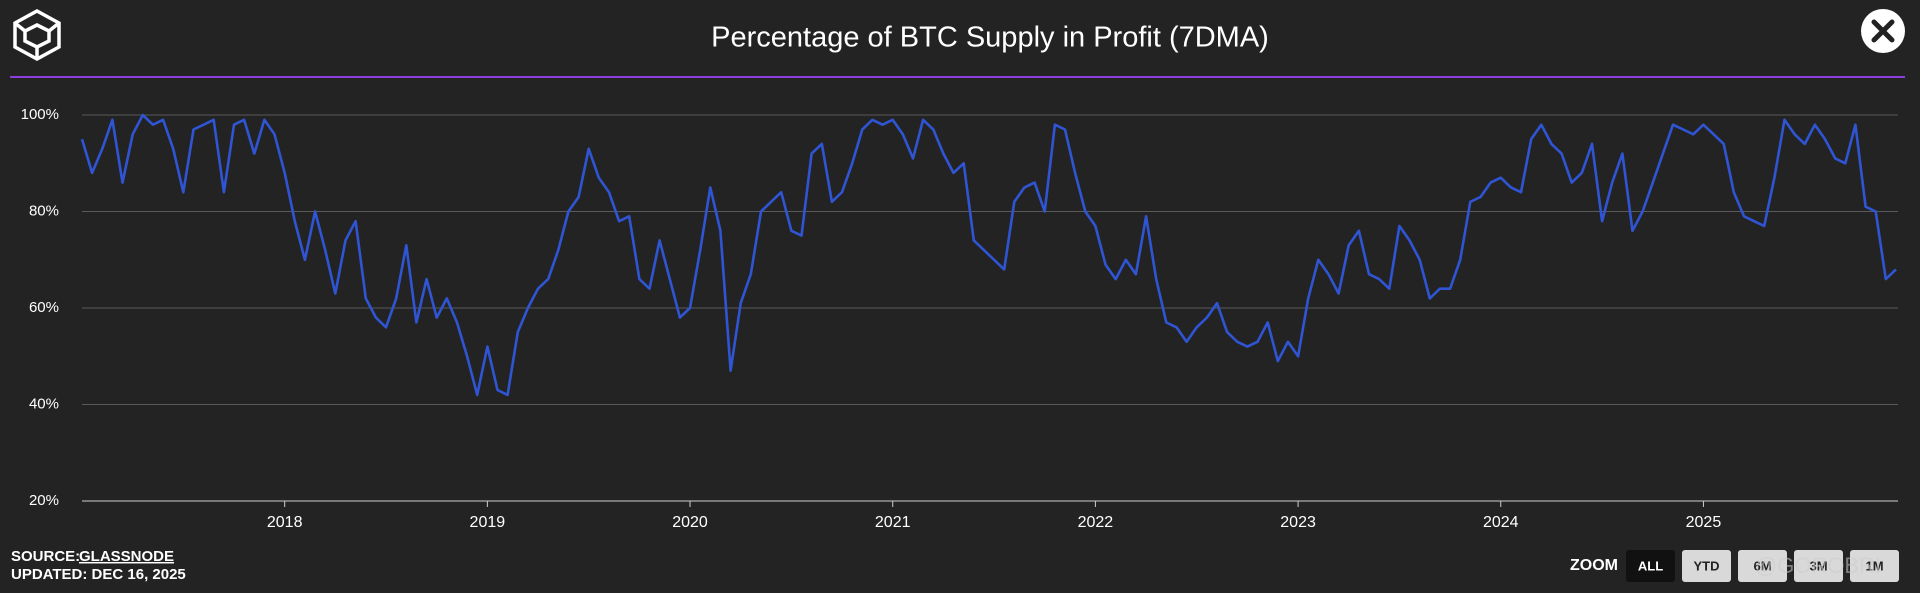 The image size is (1920, 593). I want to click on zoom-button-label: 1M, so click(1874, 565).